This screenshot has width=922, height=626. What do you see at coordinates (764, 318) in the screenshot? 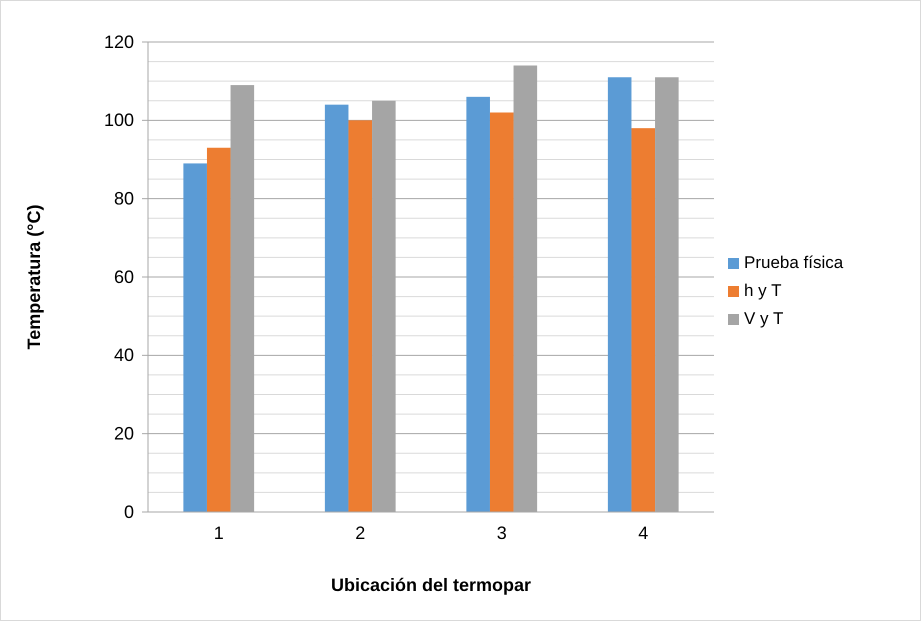
I see `legend-label: V y T` at bounding box center [764, 318].